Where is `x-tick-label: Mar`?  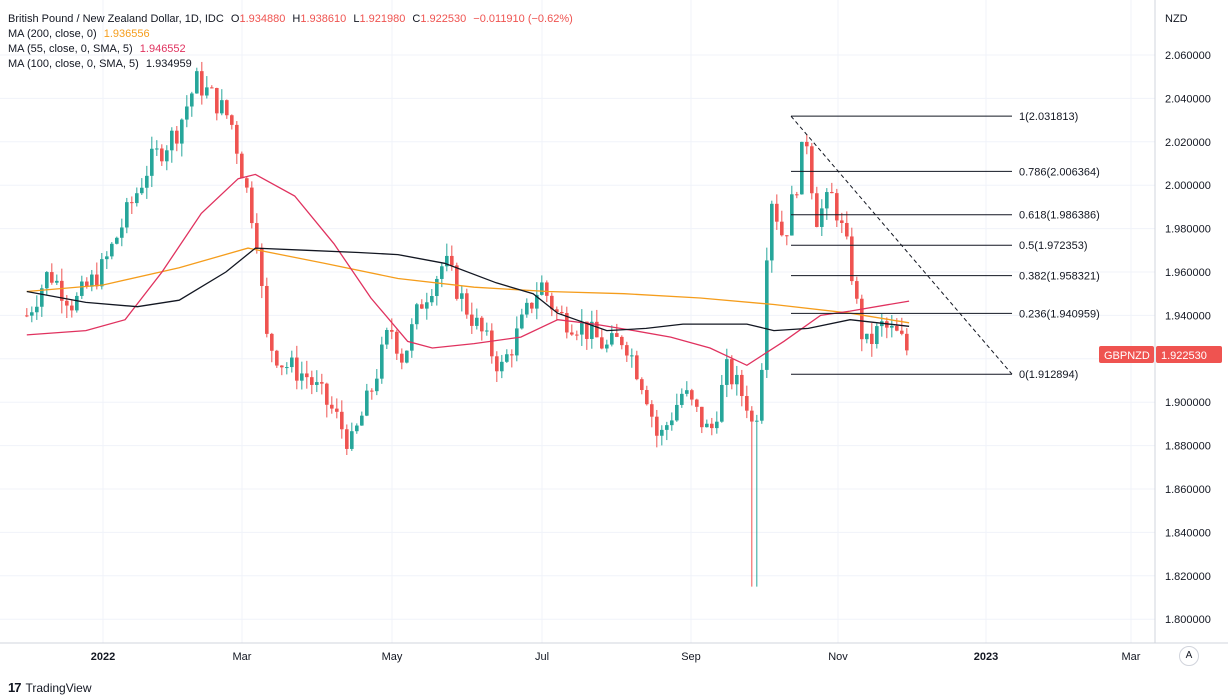 x-tick-label: Mar is located at coordinates (1131, 657).